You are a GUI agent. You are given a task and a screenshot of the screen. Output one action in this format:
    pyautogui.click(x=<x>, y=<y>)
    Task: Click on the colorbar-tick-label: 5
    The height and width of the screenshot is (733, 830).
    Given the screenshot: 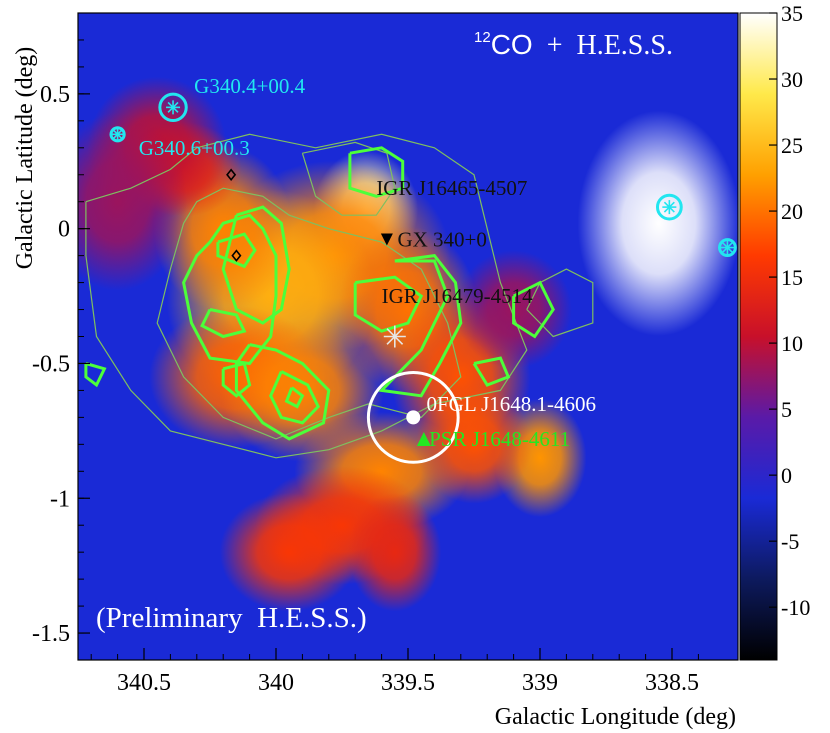 What is the action you would take?
    pyautogui.click(x=786, y=409)
    